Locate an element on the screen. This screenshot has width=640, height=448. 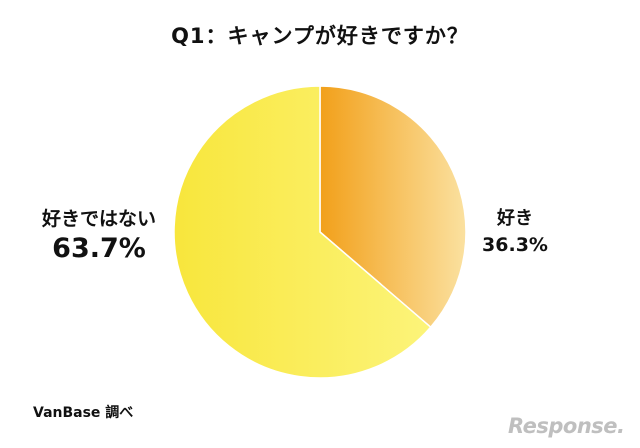
slice-value-not-suki: 63.7% is located at coordinates (99, 248).